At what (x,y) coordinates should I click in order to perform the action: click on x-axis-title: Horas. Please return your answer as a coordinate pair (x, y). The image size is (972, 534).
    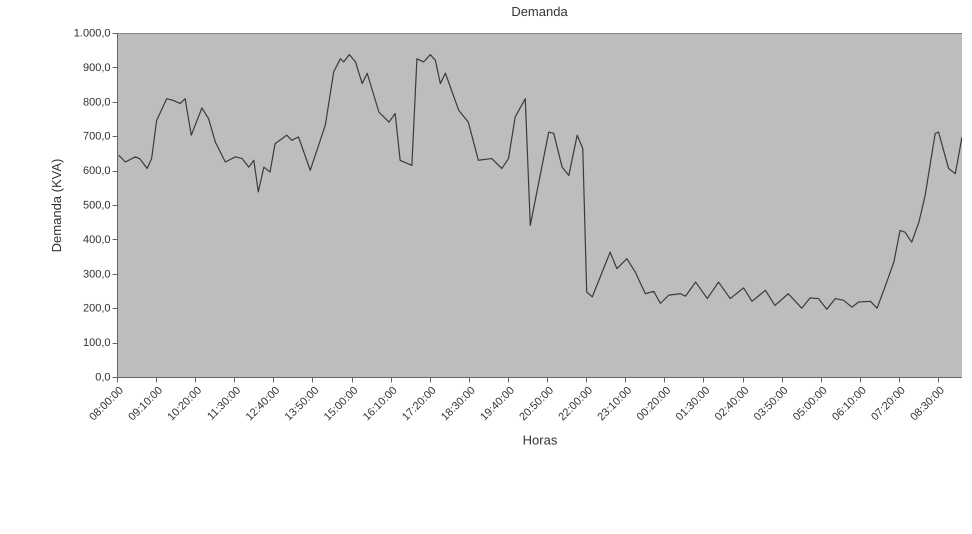
    Looking at the image, I should click on (540, 440).